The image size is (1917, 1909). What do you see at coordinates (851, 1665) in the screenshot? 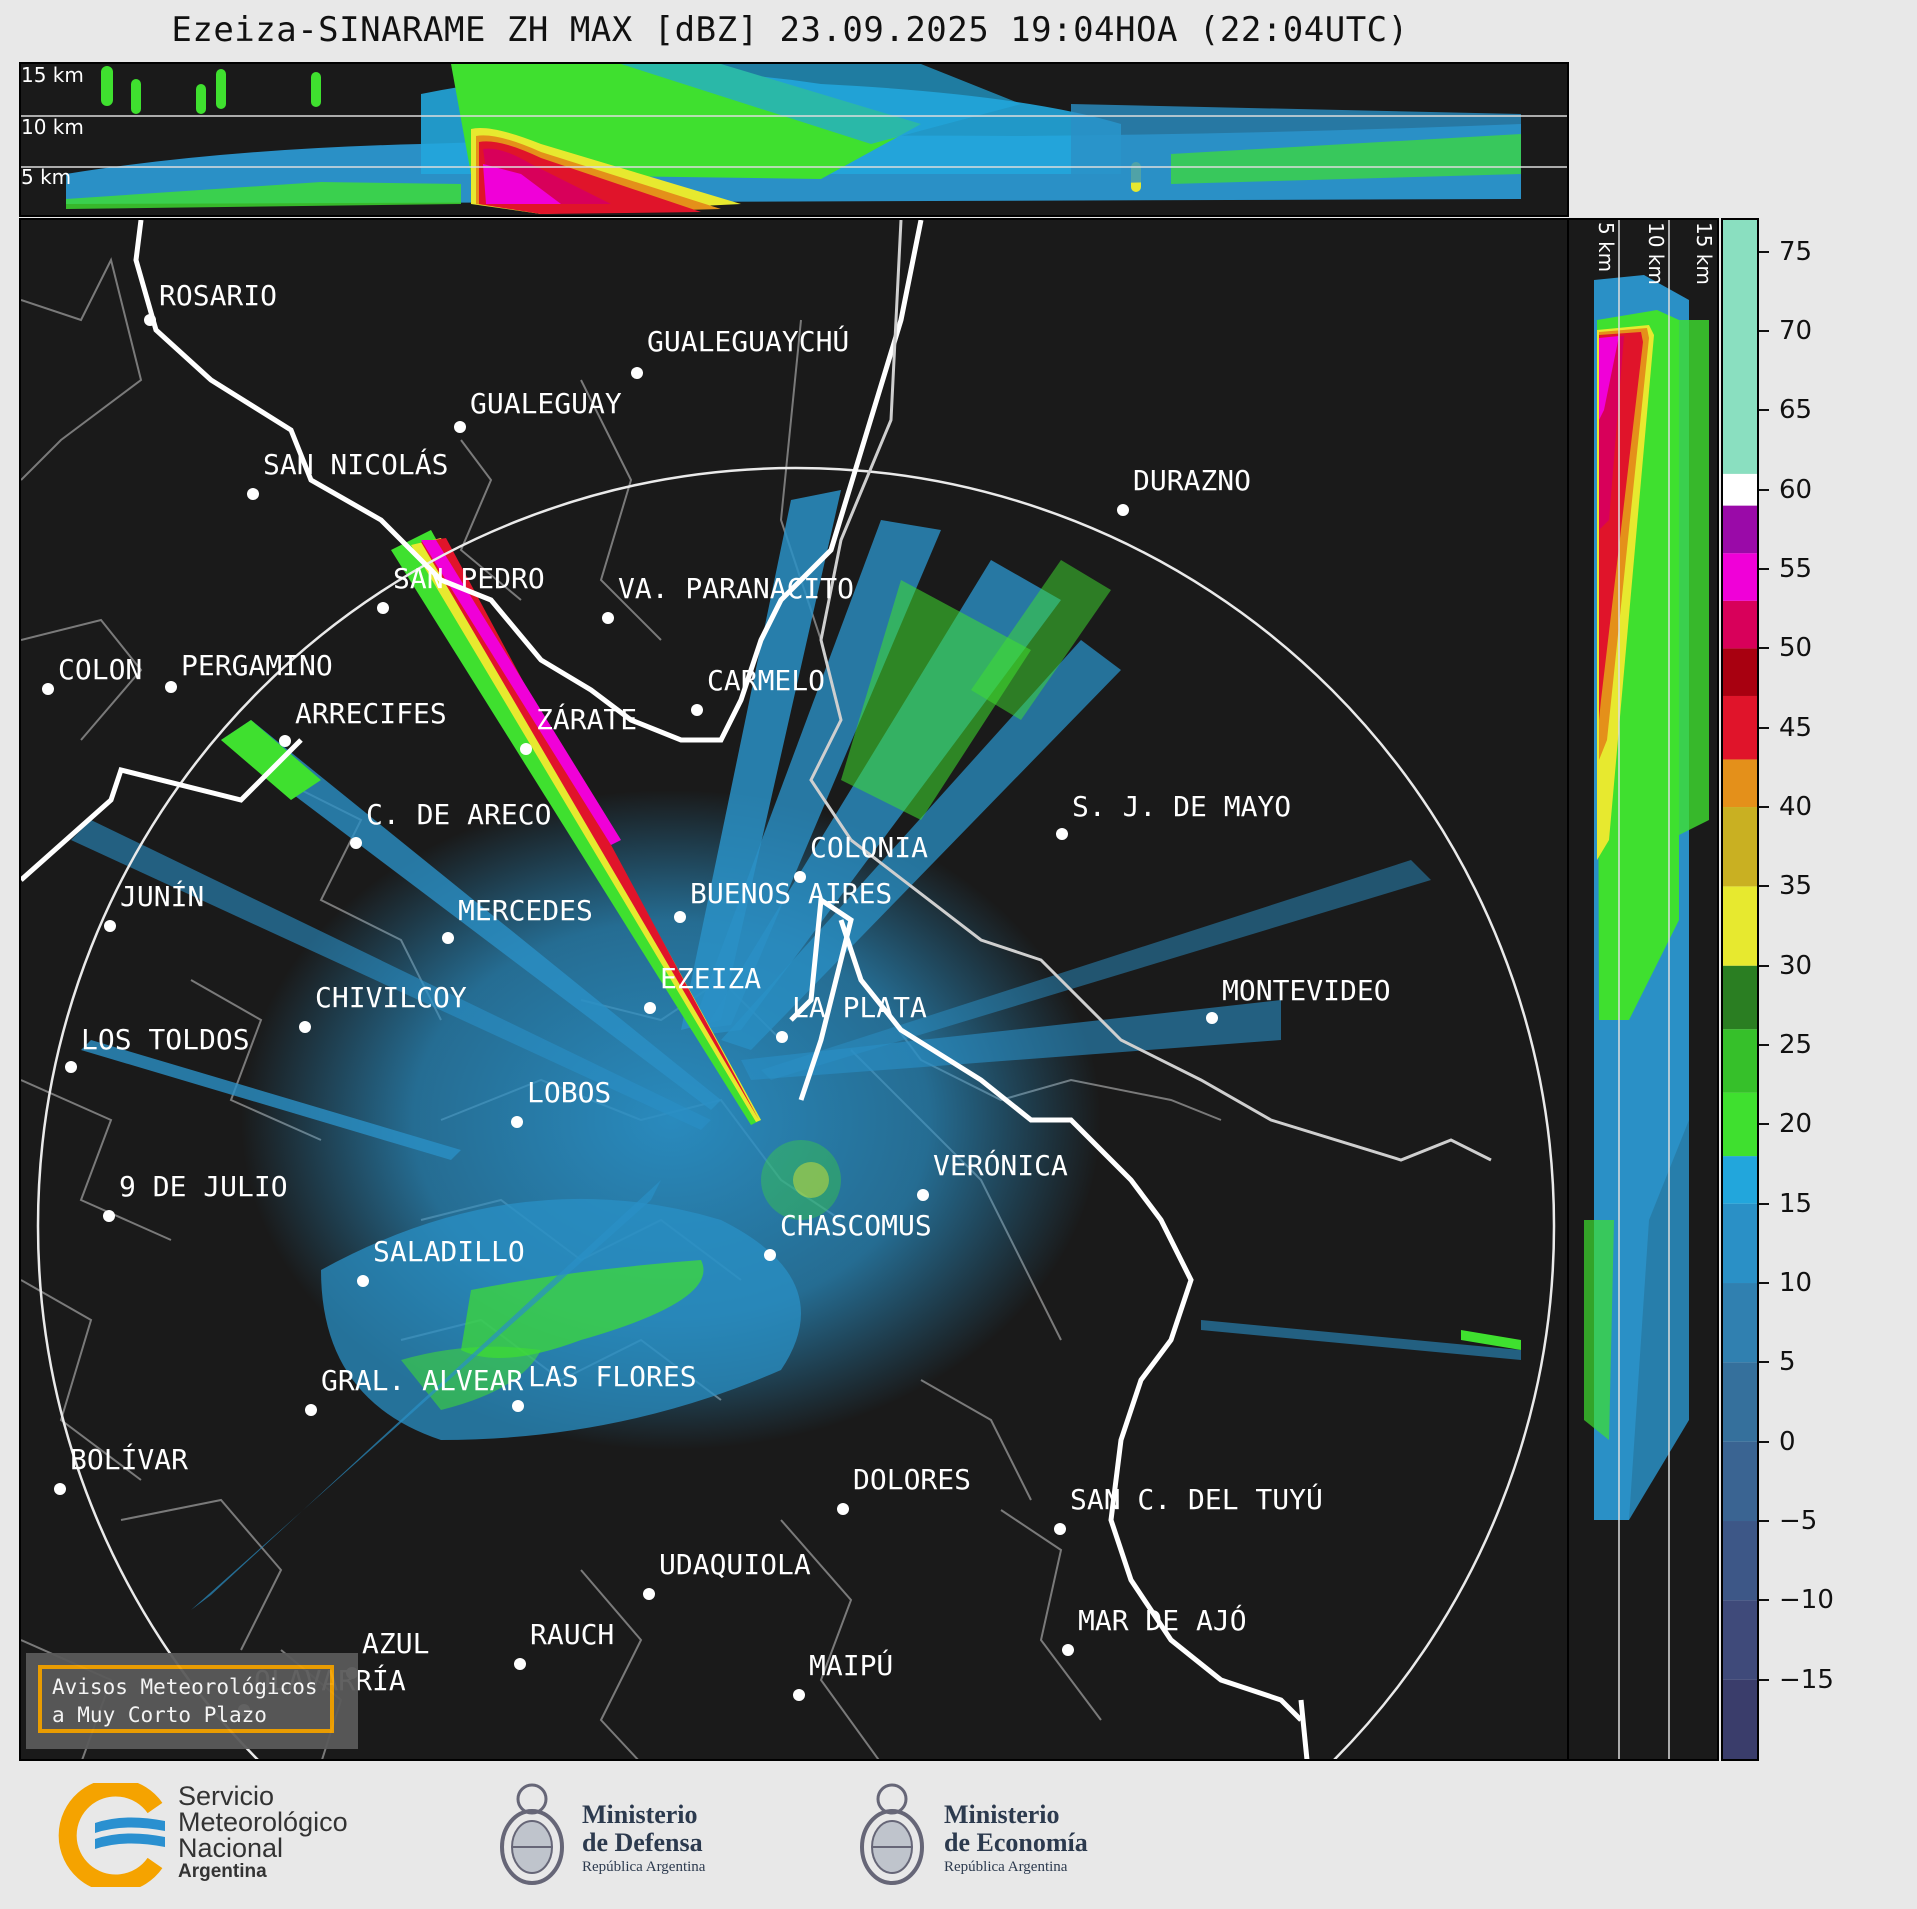
I see `svg-text: MAIPÚ` at bounding box center [851, 1665].